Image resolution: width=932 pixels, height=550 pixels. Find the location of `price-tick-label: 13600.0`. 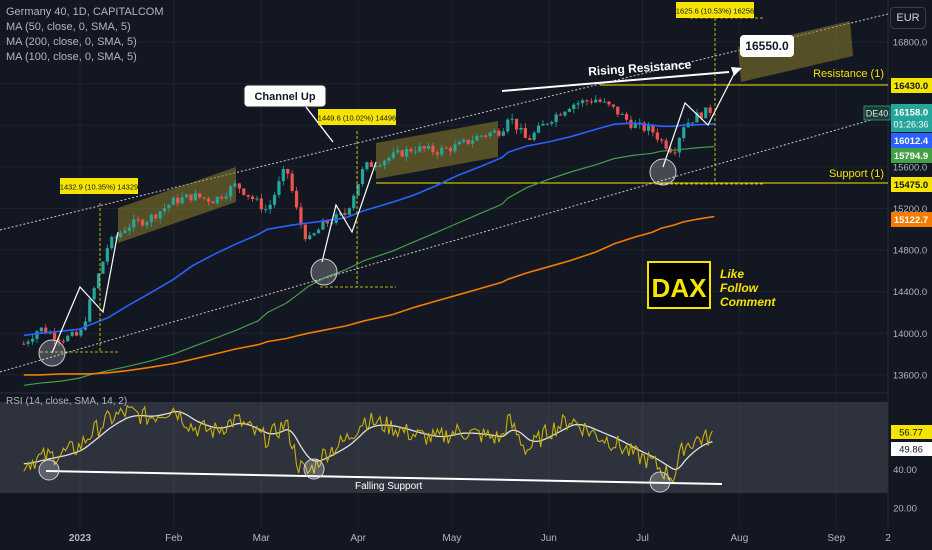

price-tick-label: 13600.0 is located at coordinates (910, 375).